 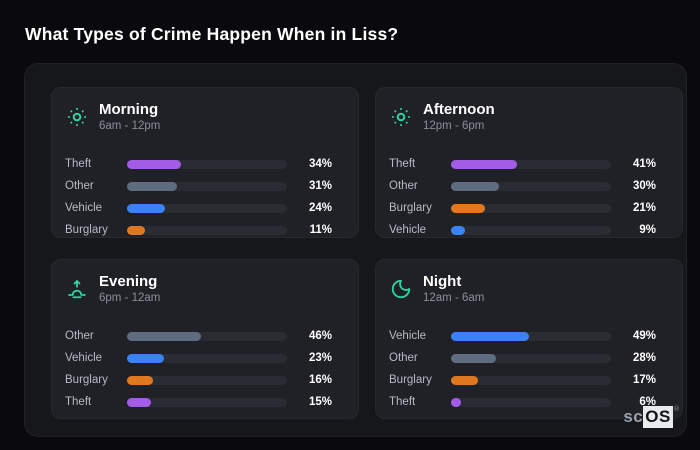 What do you see at coordinates (522, 186) in the screenshot?
I see `crime-row: Other 30%` at bounding box center [522, 186].